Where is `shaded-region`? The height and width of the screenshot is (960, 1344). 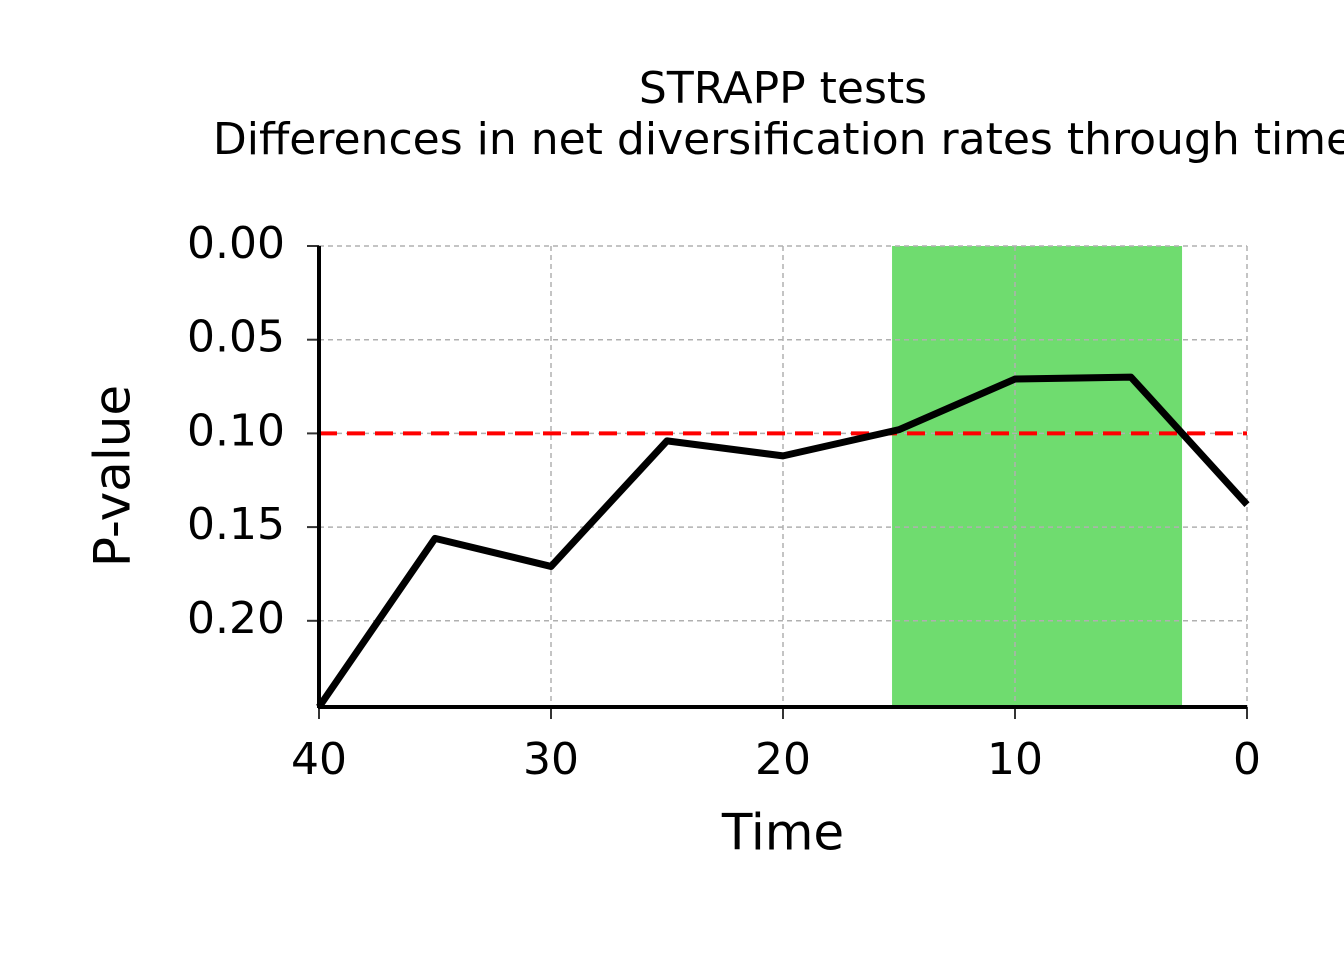
shaded-region is located at coordinates (1037, 476).